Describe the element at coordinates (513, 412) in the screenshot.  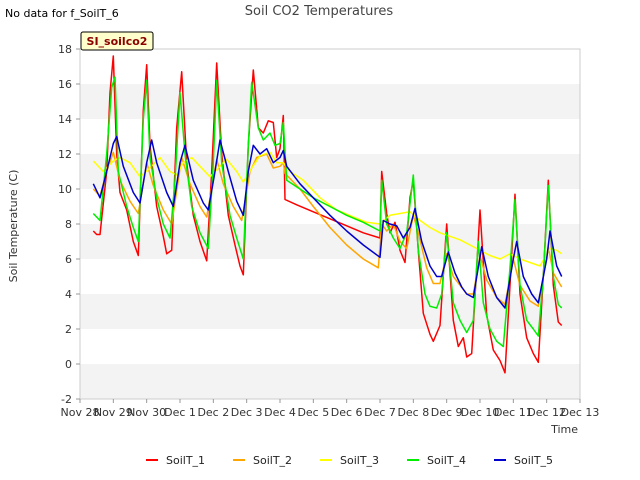
I see `x-tick-label: Dec 11` at that location.